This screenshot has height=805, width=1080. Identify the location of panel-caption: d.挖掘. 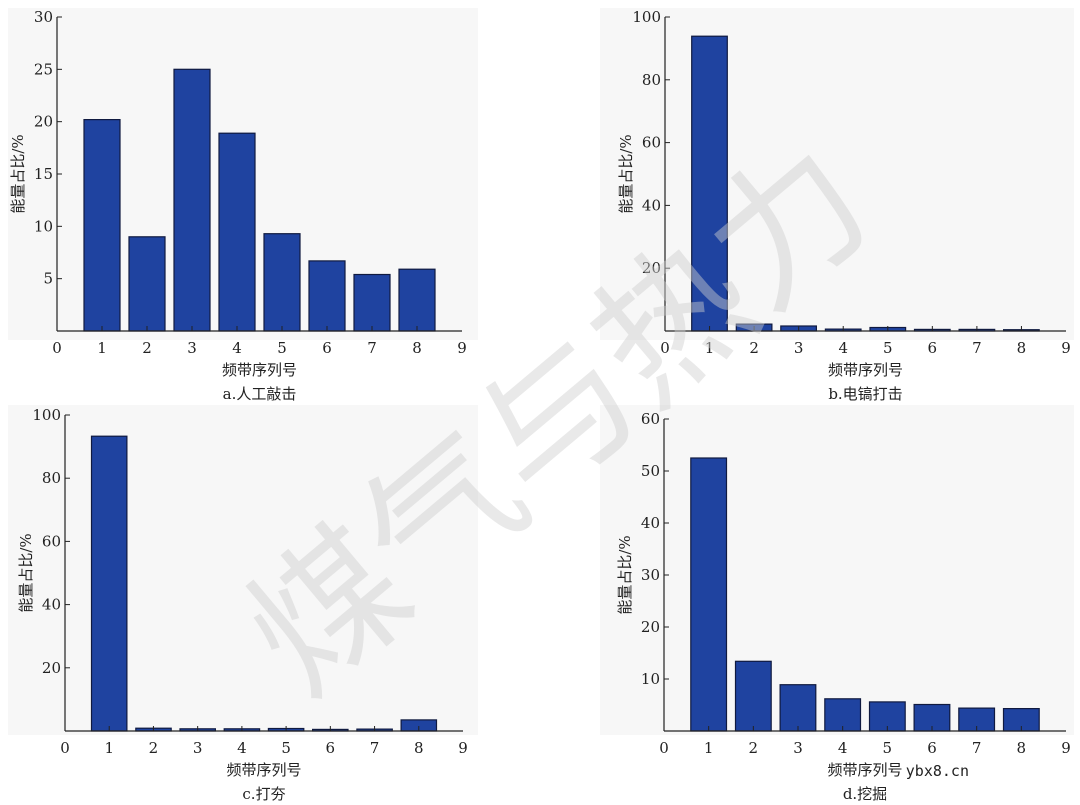
(865, 794).